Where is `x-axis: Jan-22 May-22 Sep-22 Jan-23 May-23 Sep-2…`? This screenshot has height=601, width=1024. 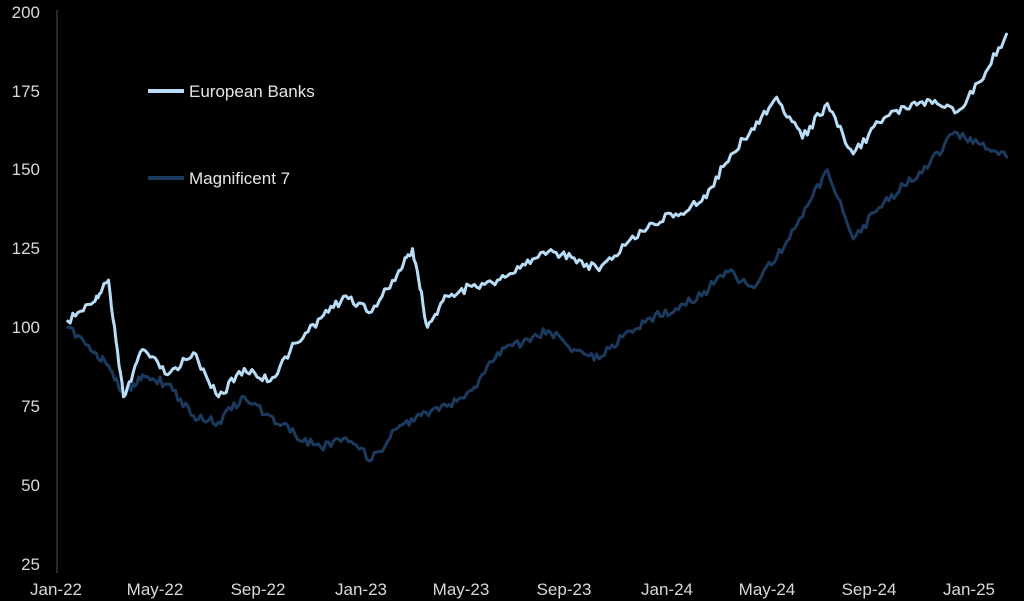 x-axis: Jan-22 May-22 Sep-22 Jan-23 May-23 Sep-2… is located at coordinates (512, 589).